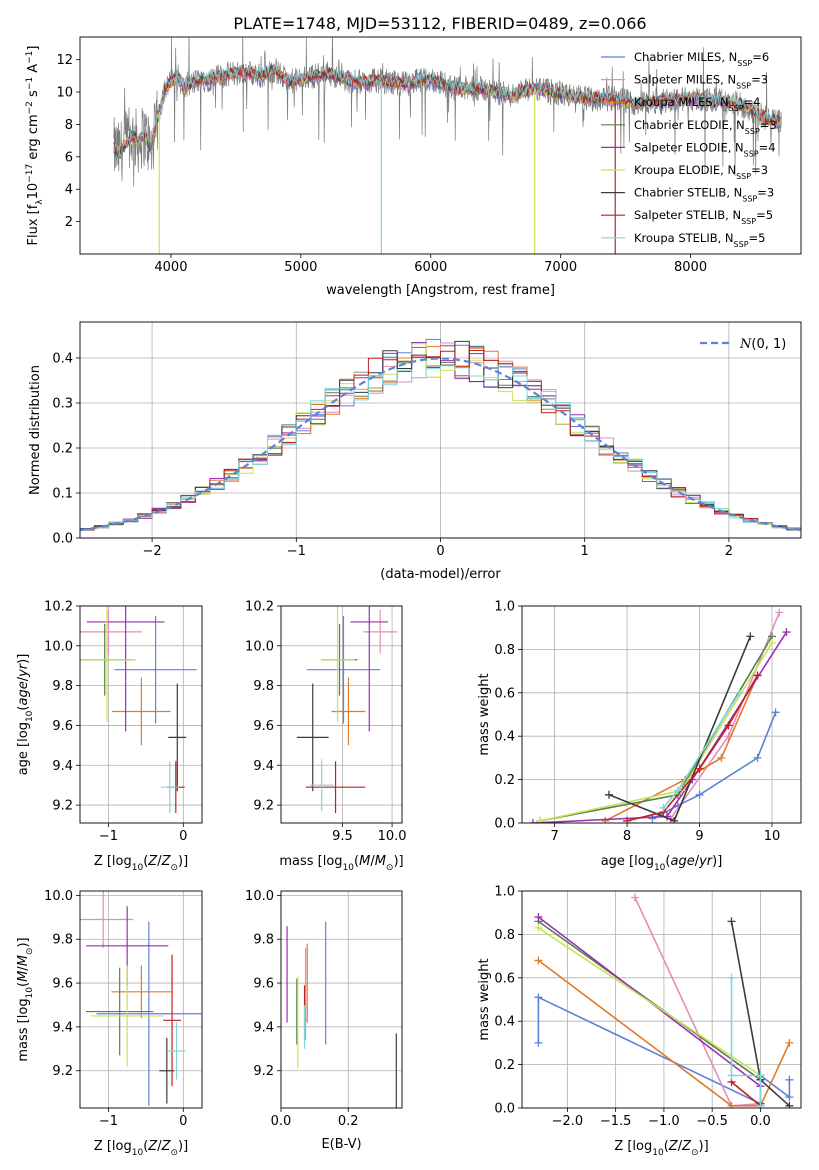  What do you see at coordinates (138, 710) in the screenshot?
I see `errorbars-age_vs_Z` at bounding box center [138, 710].